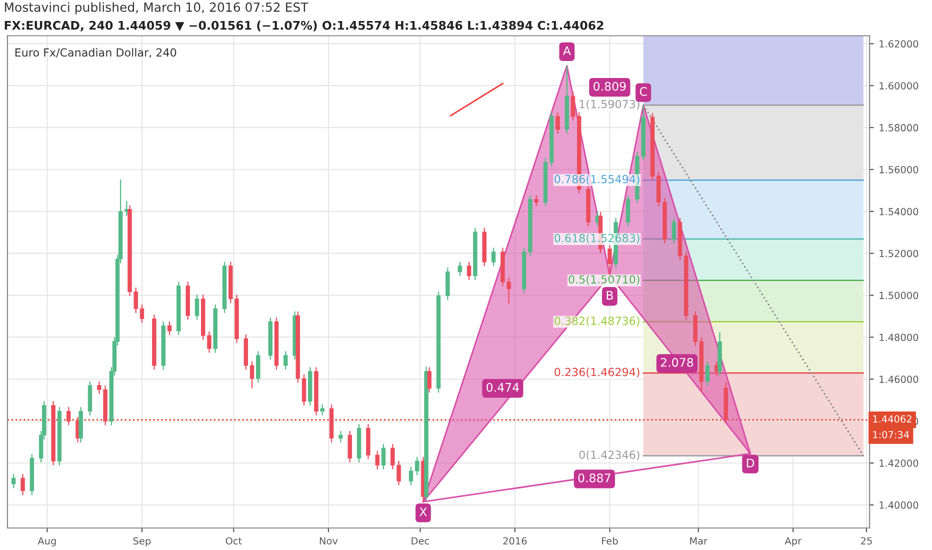 The image size is (932, 550). I want to click on annotation: 0.809, so click(610, 86).